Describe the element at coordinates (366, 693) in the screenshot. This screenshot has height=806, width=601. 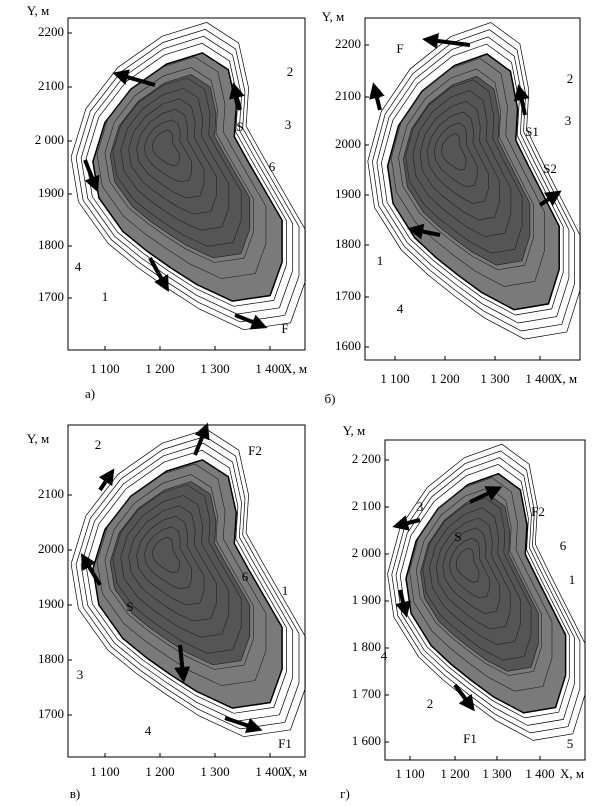
I see `y-tick-label: 1 700` at that location.